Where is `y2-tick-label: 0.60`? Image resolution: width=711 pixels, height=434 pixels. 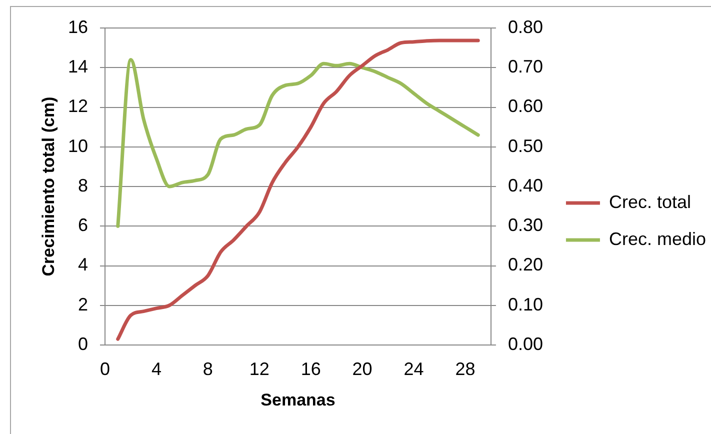
y2-tick-label: 0.60 is located at coordinates (526, 106).